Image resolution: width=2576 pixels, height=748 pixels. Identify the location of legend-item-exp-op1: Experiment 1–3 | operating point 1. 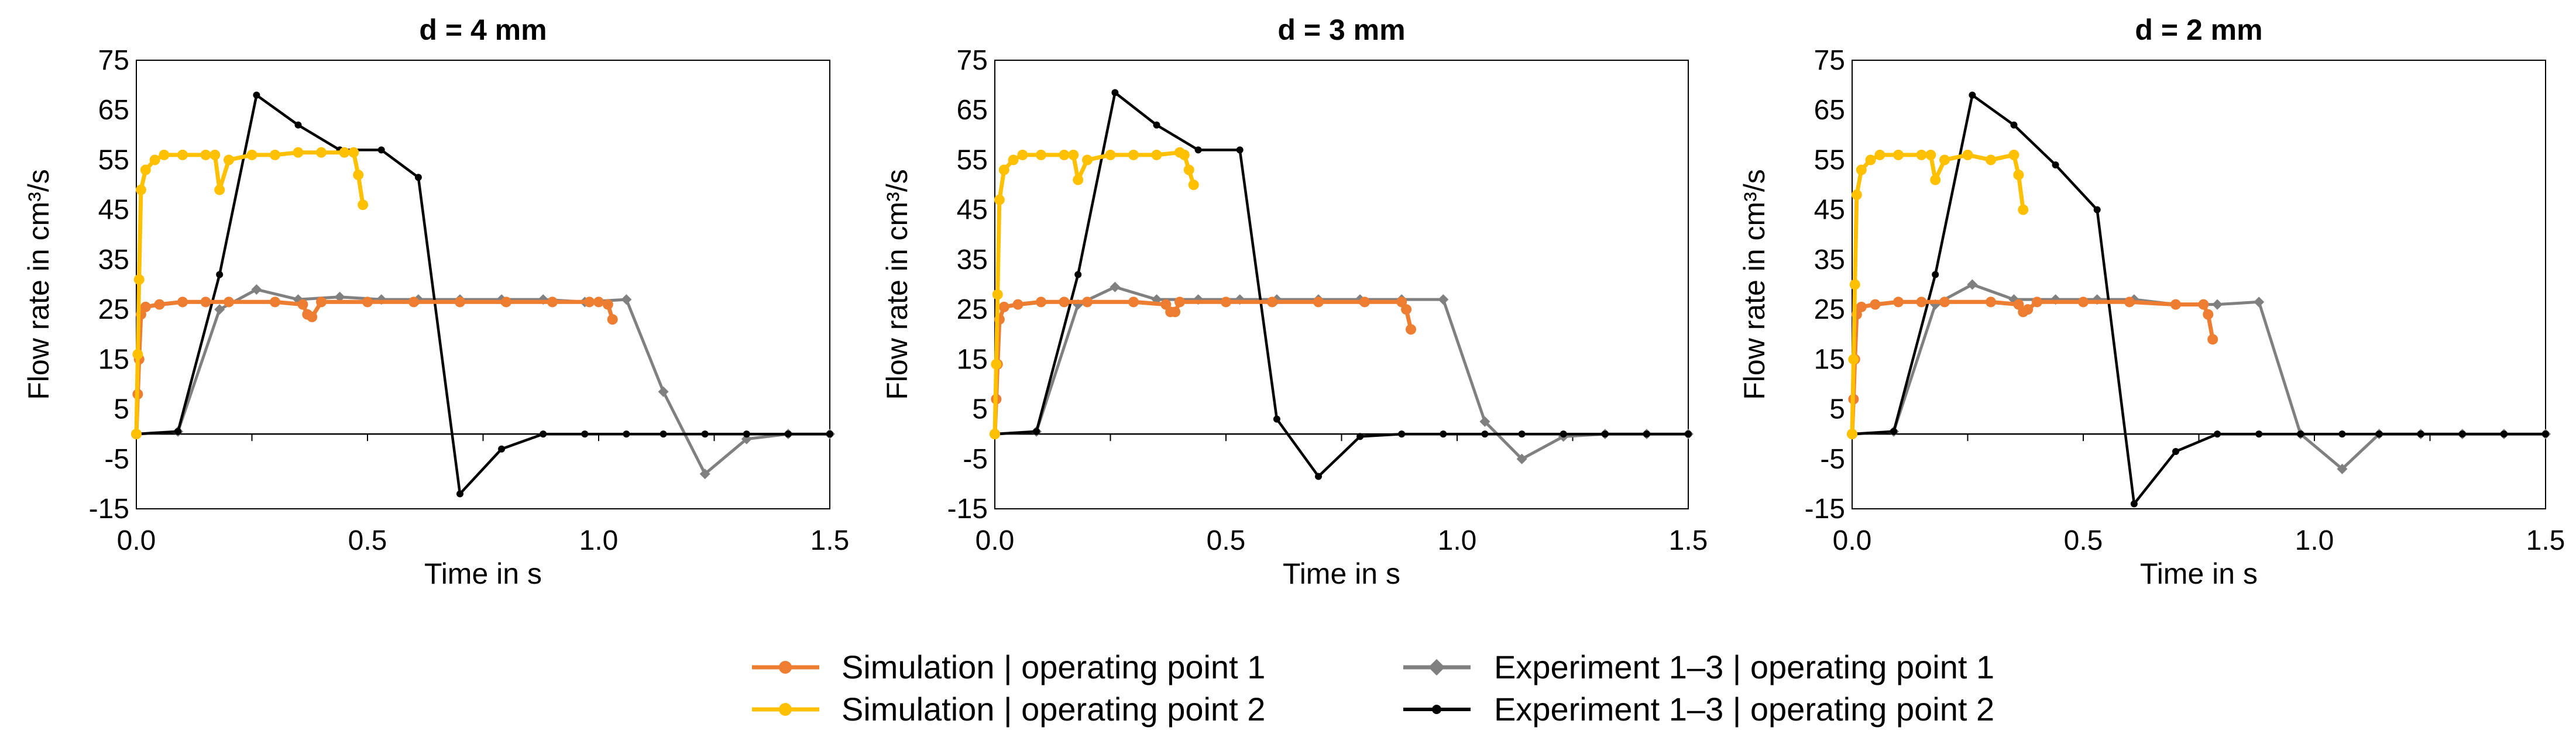
(1699, 667).